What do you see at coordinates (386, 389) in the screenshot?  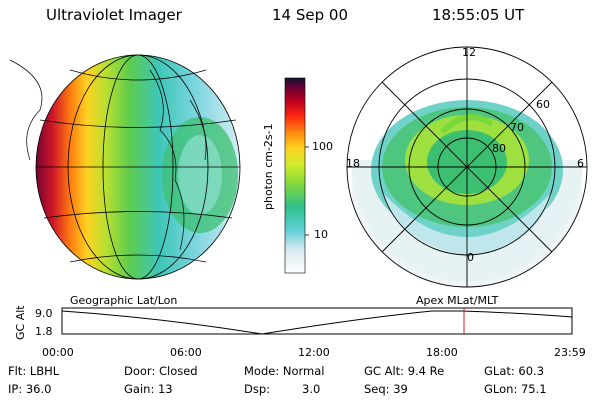 I see `status-seq: Seq: 39` at bounding box center [386, 389].